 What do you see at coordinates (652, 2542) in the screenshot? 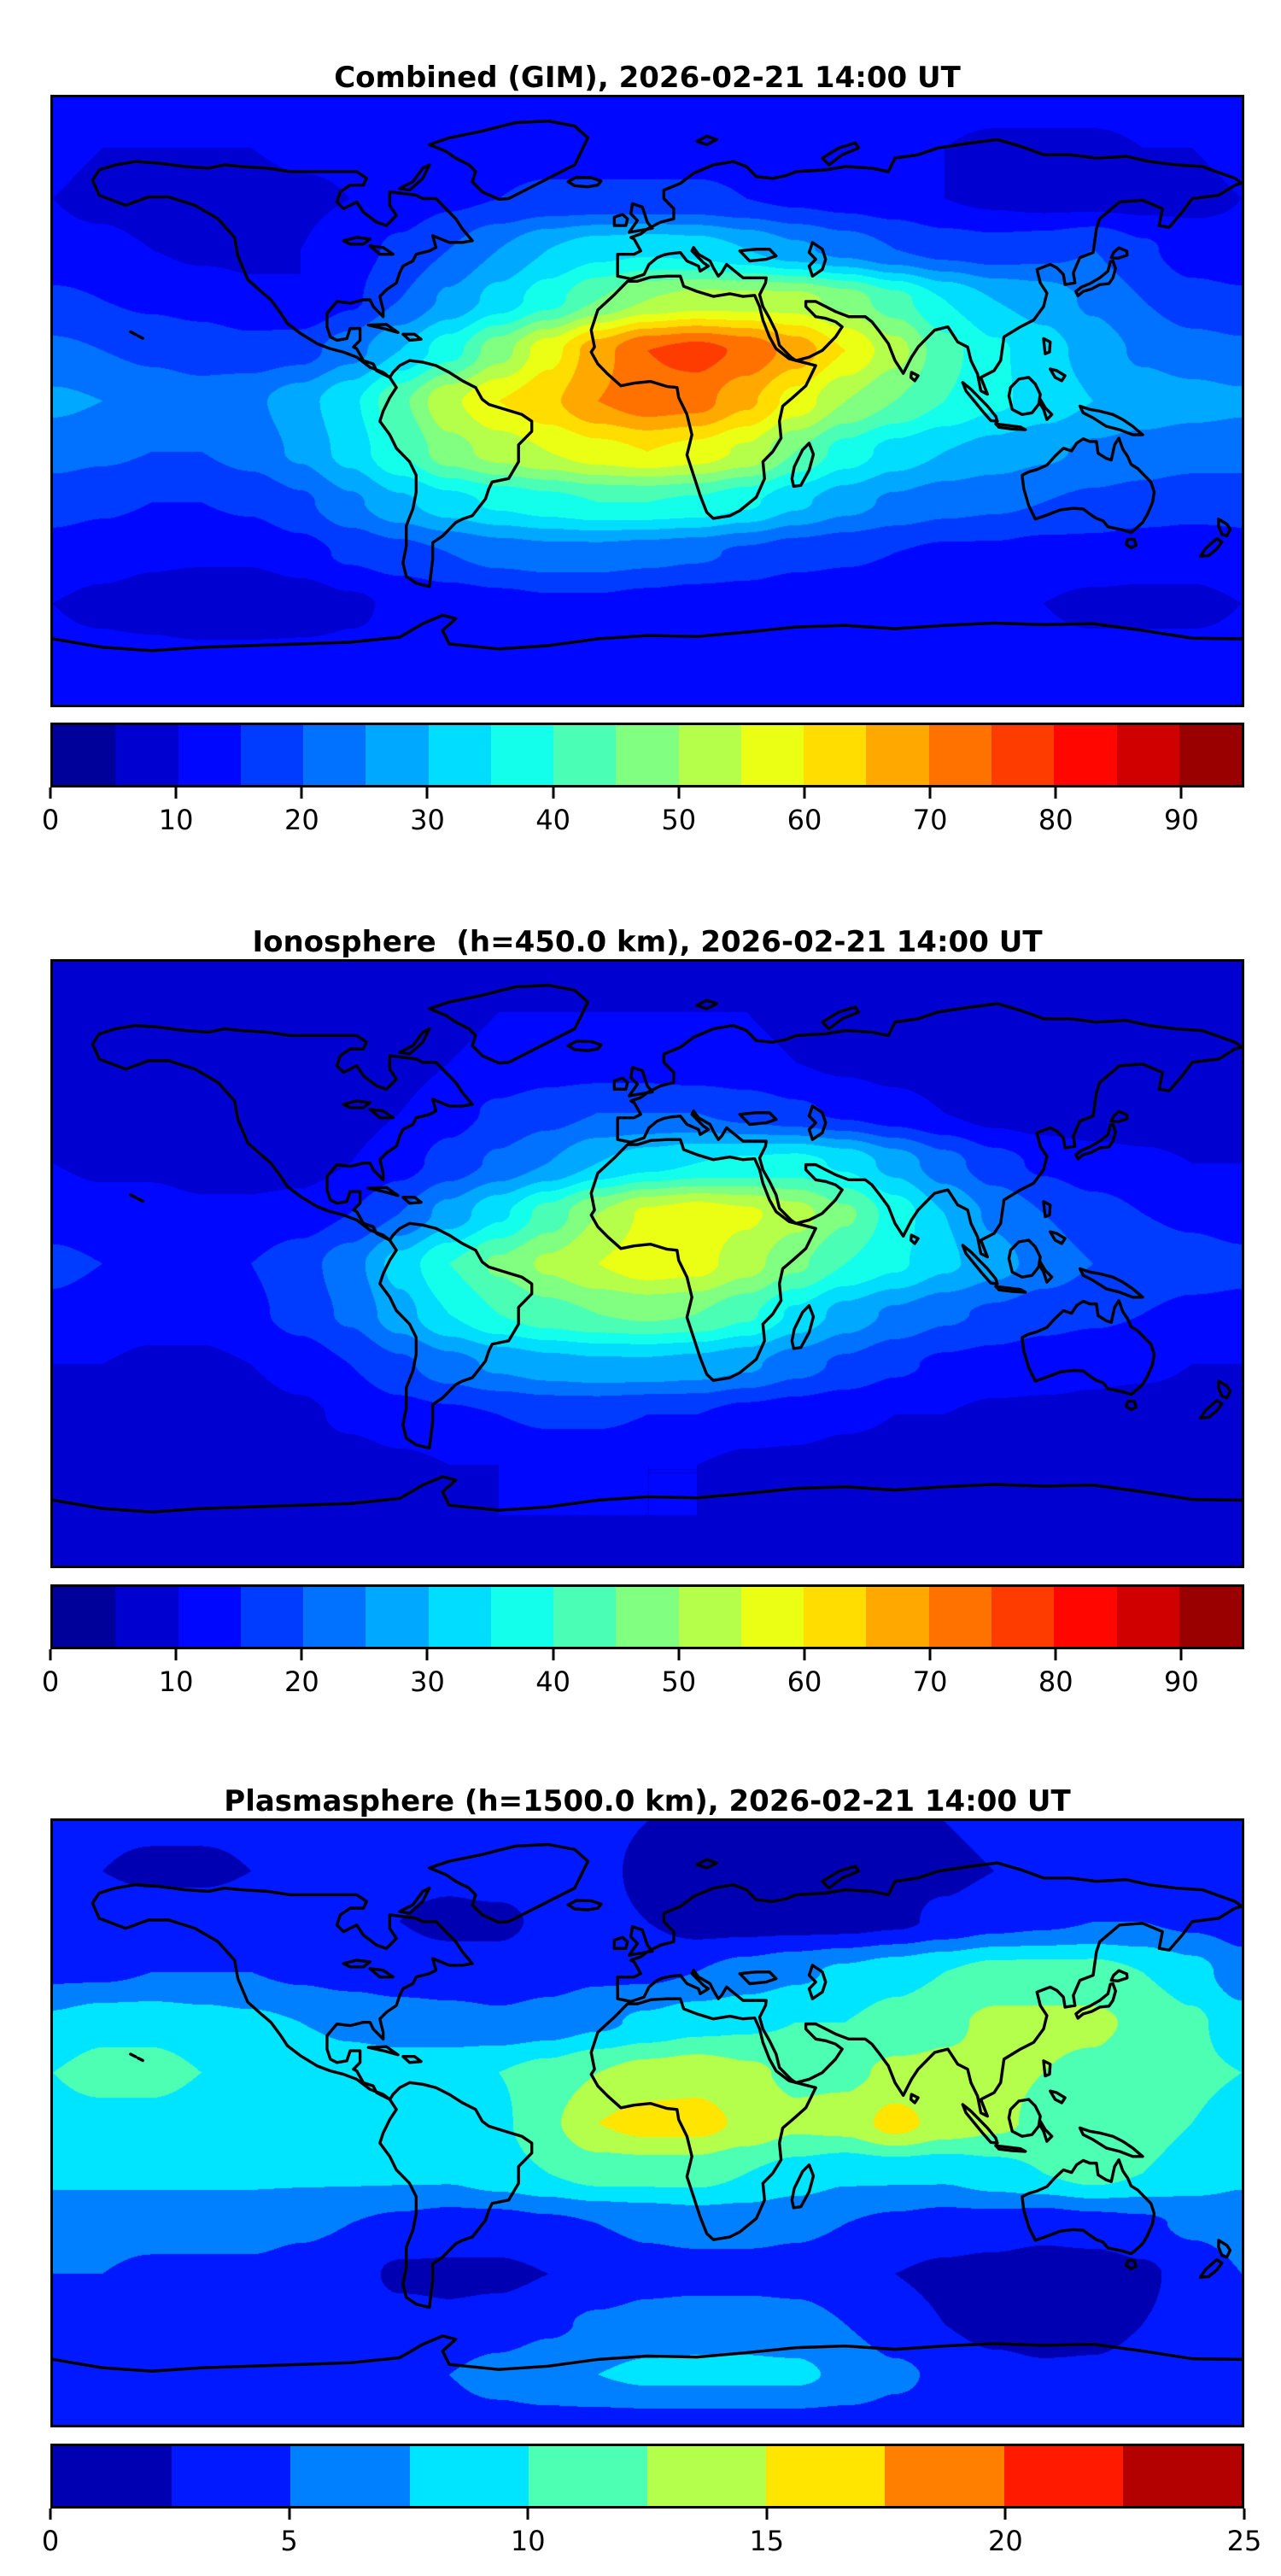
I see `colorbar-tick-labels: 0 5 10 15 20 25` at bounding box center [652, 2542].